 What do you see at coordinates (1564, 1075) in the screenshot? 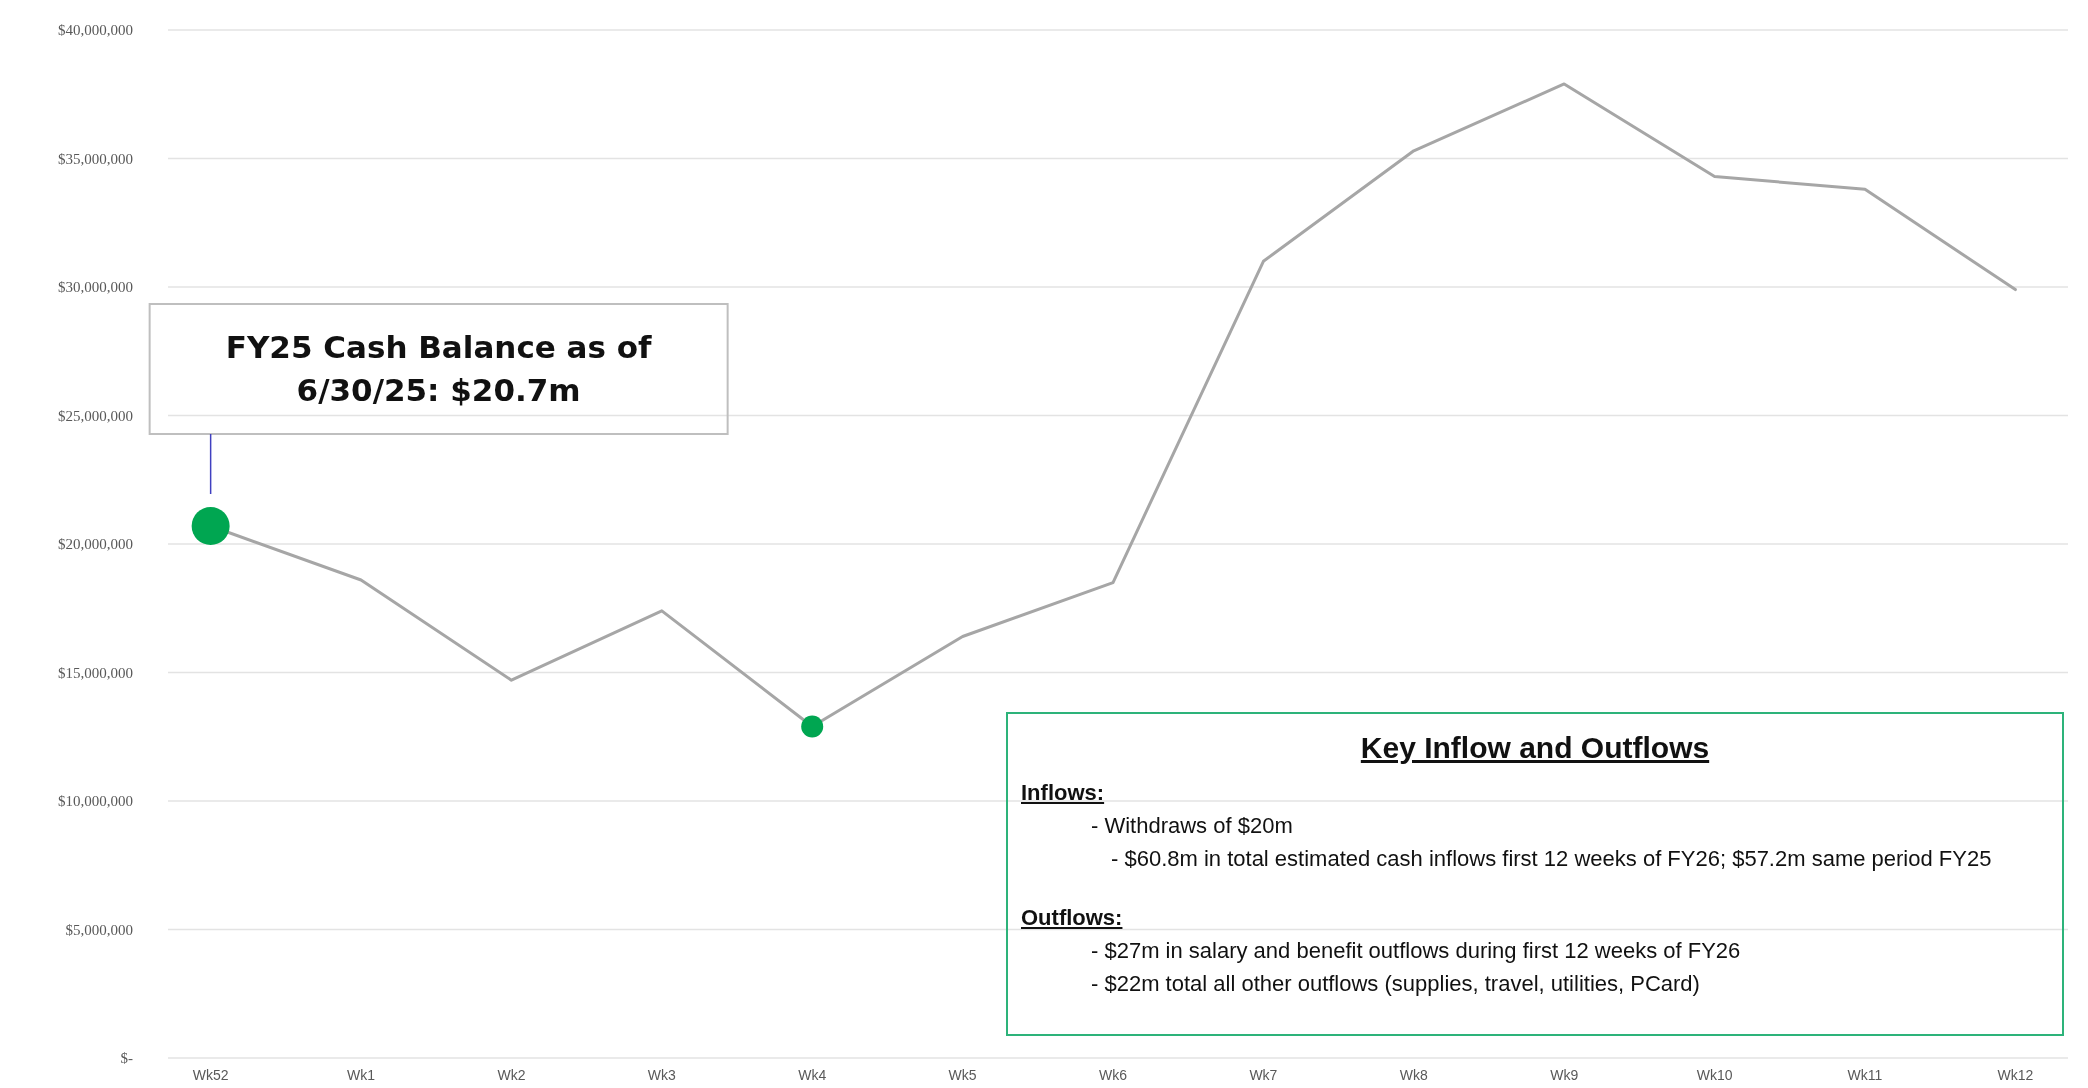
I see `x-tick-label: Wk9` at bounding box center [1564, 1075].